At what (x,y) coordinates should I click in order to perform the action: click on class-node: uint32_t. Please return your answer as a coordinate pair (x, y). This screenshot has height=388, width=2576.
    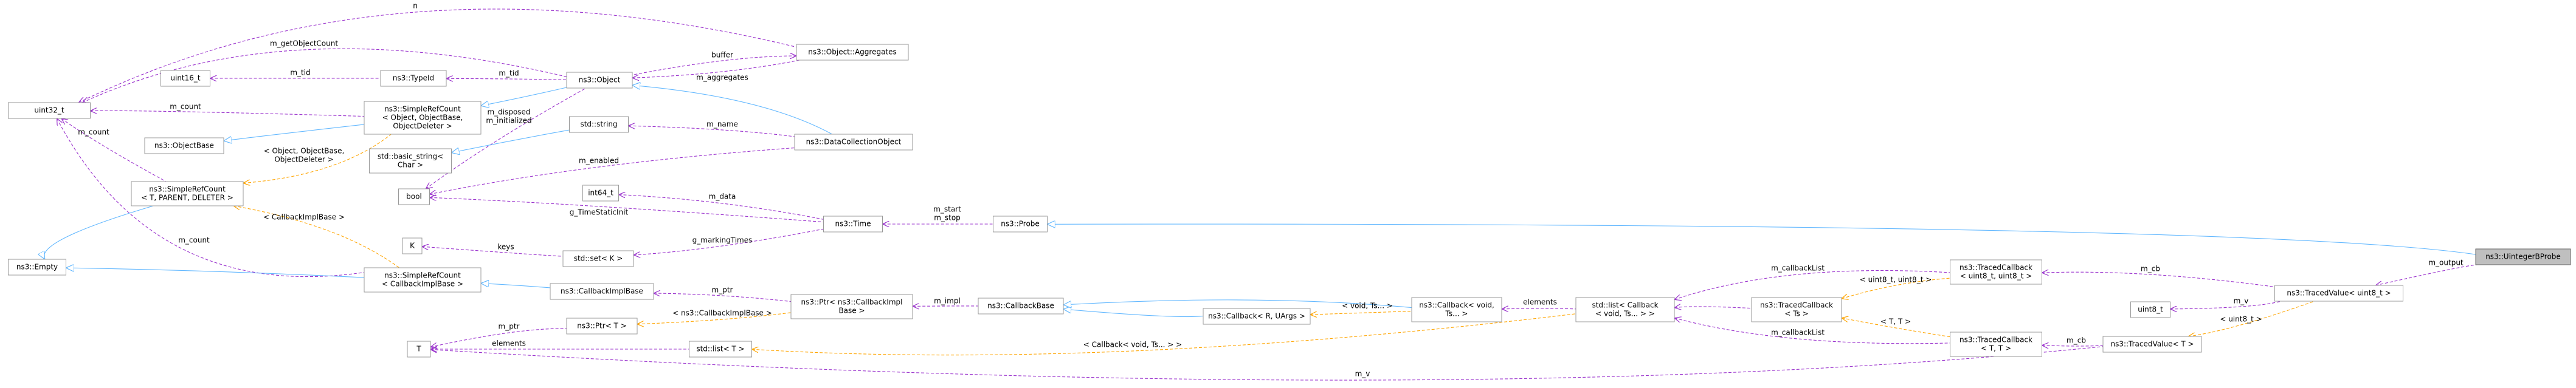
    Looking at the image, I should click on (49, 110).